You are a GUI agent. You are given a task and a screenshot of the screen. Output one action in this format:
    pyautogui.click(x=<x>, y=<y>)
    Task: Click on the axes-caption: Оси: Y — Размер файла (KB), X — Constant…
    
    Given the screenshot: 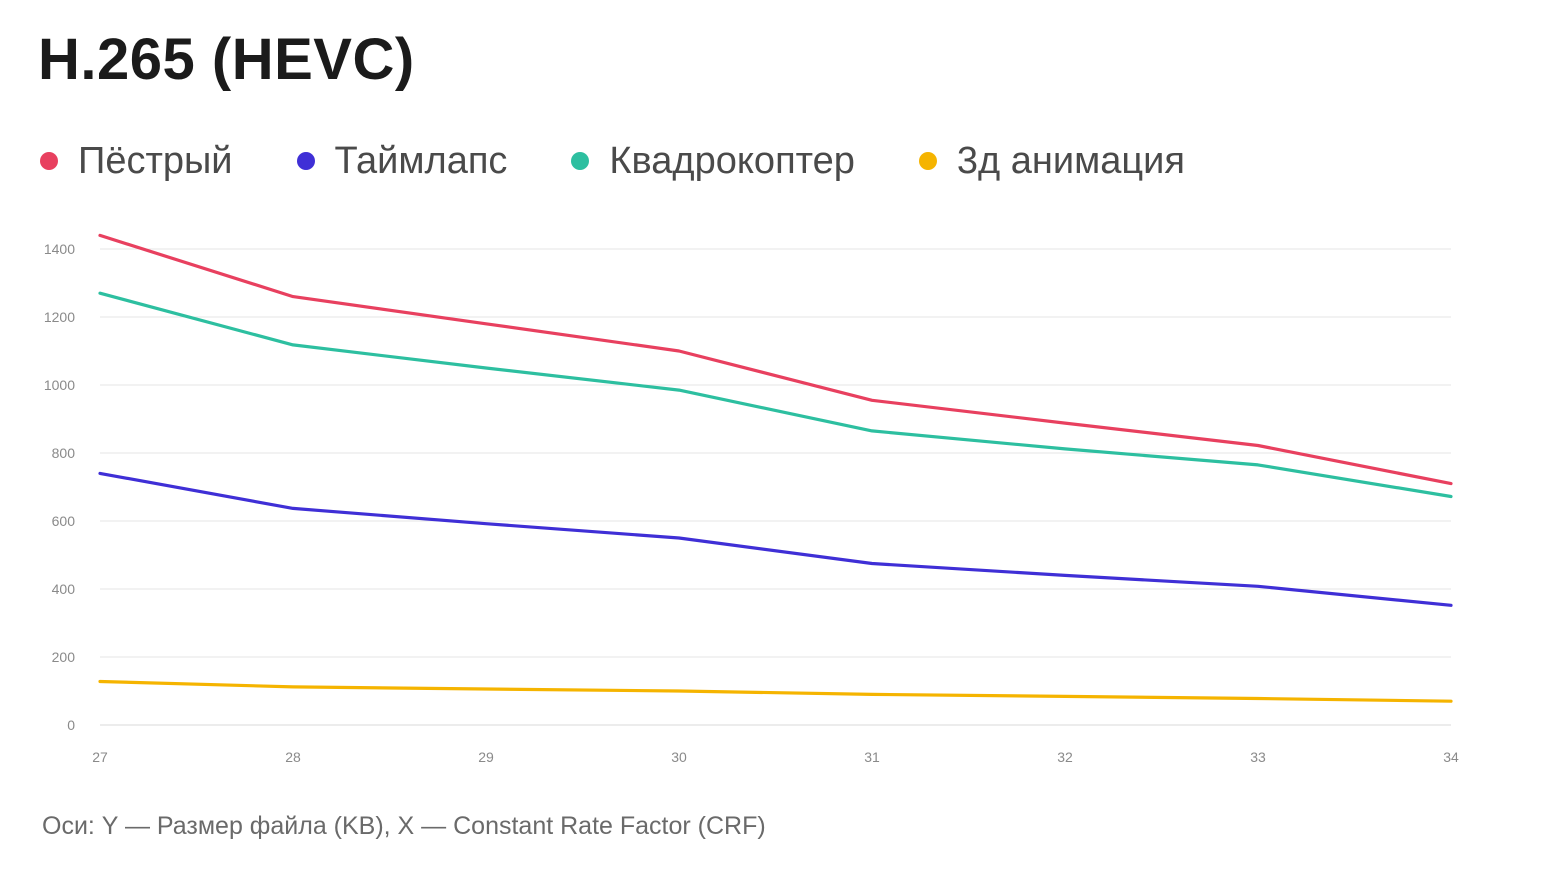 What is the action you would take?
    pyautogui.click(x=404, y=826)
    